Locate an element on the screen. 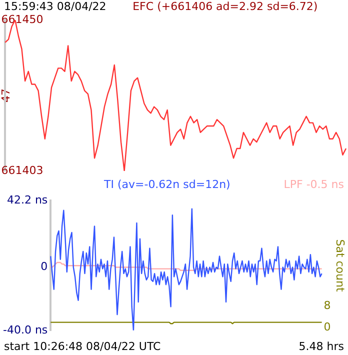  text: start 10:26:48 08/04/22 UTC is located at coordinates (82, 346).